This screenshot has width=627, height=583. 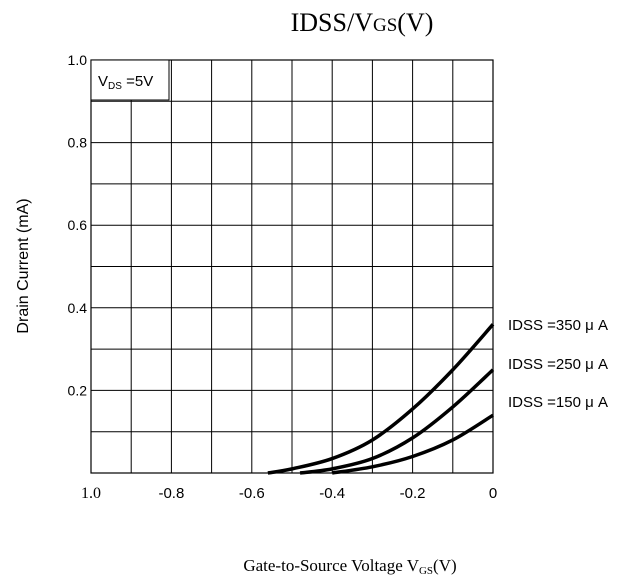 I want to click on series-lines, so click(x=381, y=399).